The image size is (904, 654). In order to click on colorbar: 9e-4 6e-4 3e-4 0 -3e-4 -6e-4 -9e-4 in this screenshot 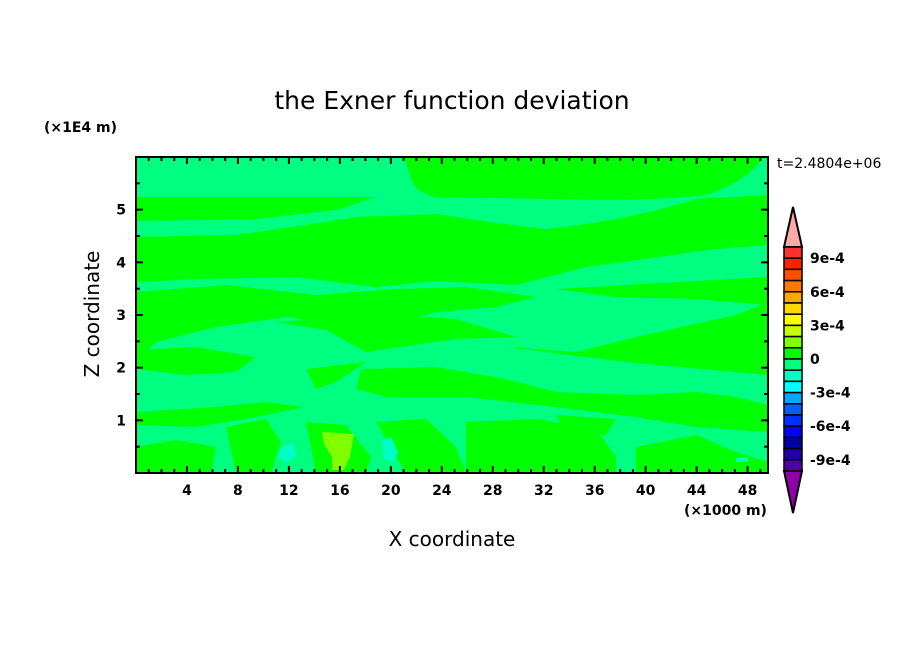, I will do `click(816, 360)`.